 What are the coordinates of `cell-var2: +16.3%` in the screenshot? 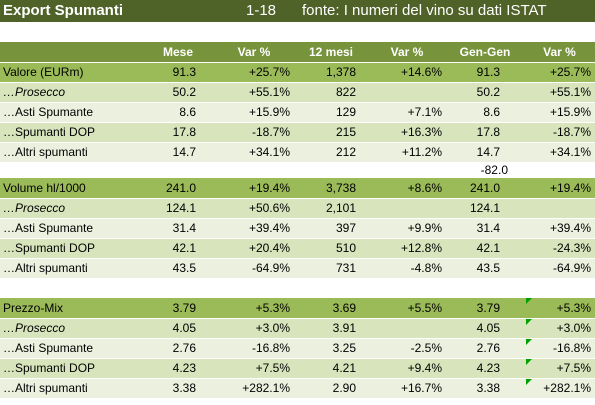 It's located at (407, 132).